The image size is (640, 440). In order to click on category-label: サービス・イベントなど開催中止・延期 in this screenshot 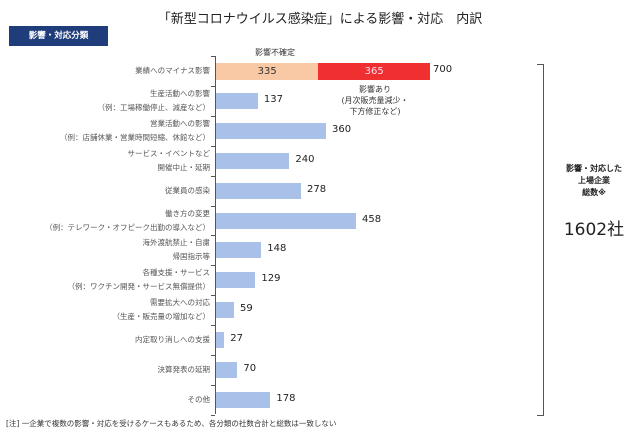, I will do `click(169, 161)`.